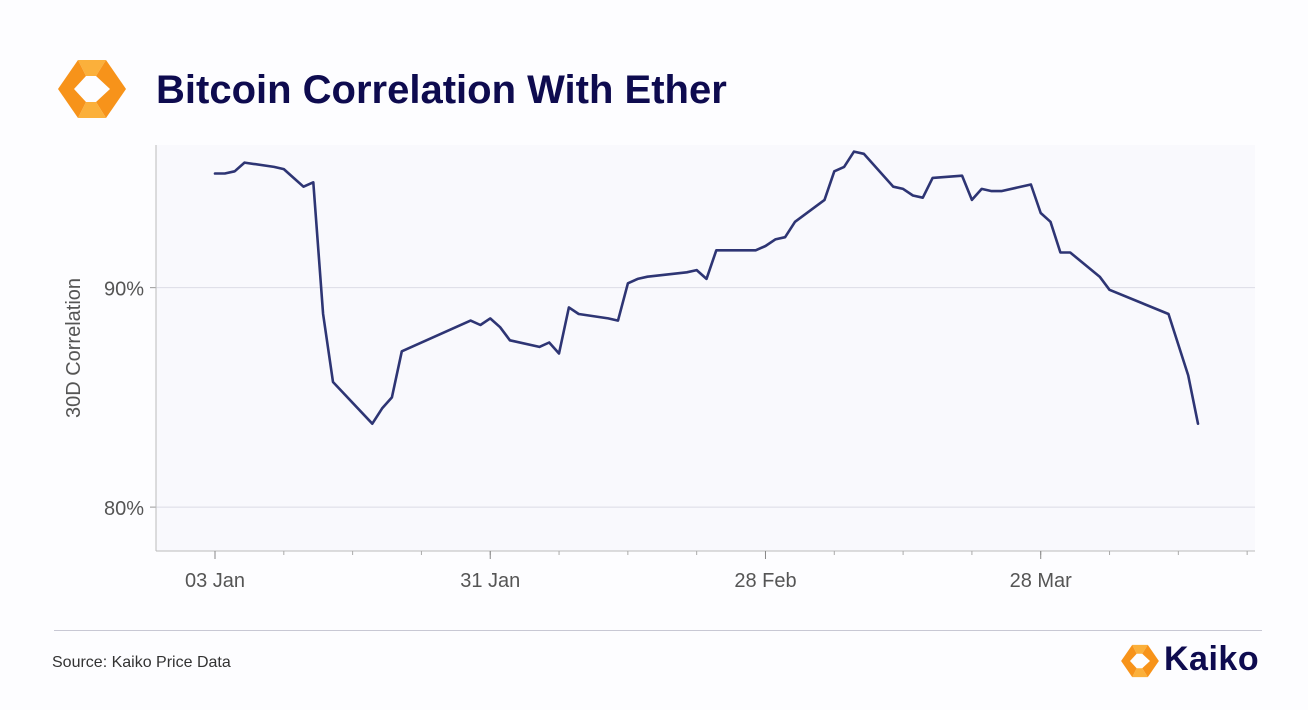 This screenshot has width=1308, height=710. What do you see at coordinates (658, 630) in the screenshot?
I see `footer-divider` at bounding box center [658, 630].